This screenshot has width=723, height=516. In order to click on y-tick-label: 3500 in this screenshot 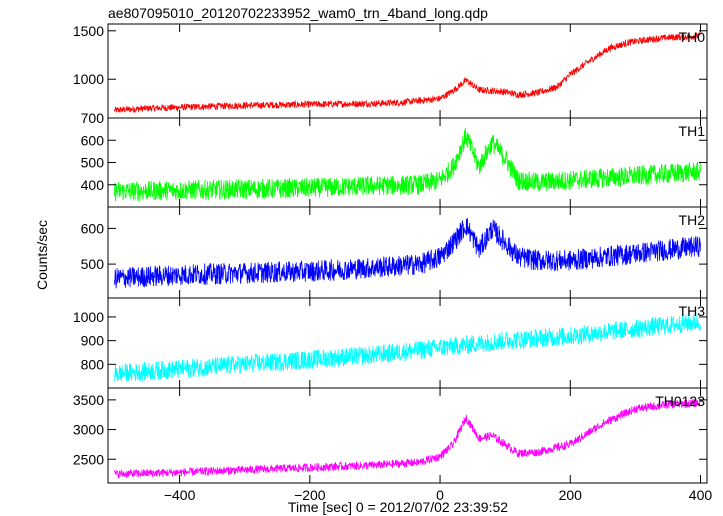, I will do `click(88, 400)`.